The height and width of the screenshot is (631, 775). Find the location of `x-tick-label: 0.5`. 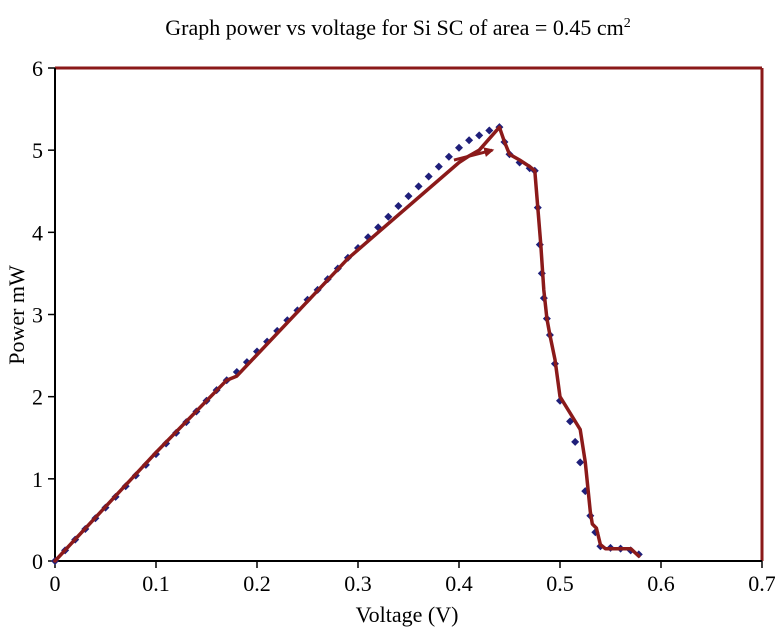

x-tick-label: 0.5 is located at coordinates (560, 583).